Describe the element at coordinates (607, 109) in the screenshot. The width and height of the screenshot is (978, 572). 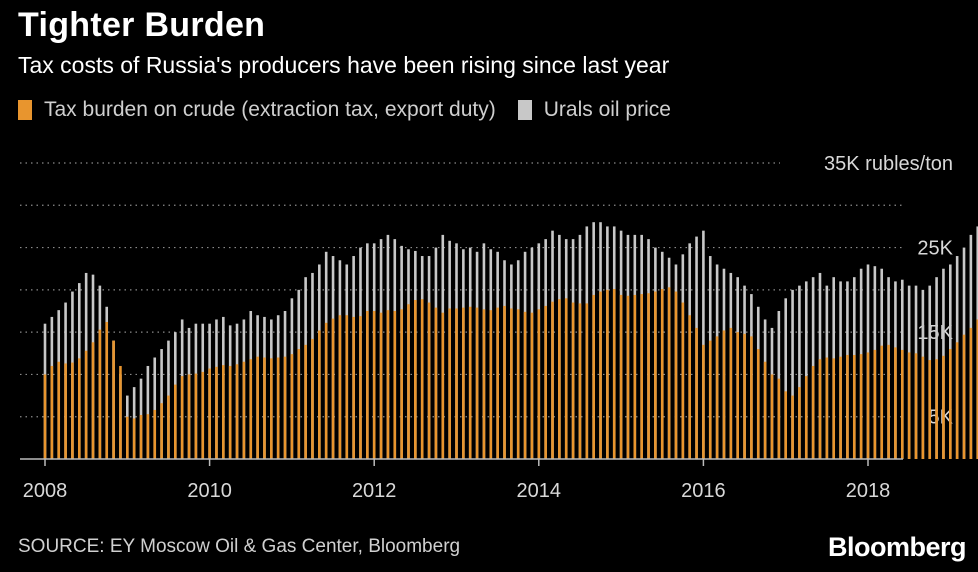
I see `legend-label-price: Urals oil price` at that location.